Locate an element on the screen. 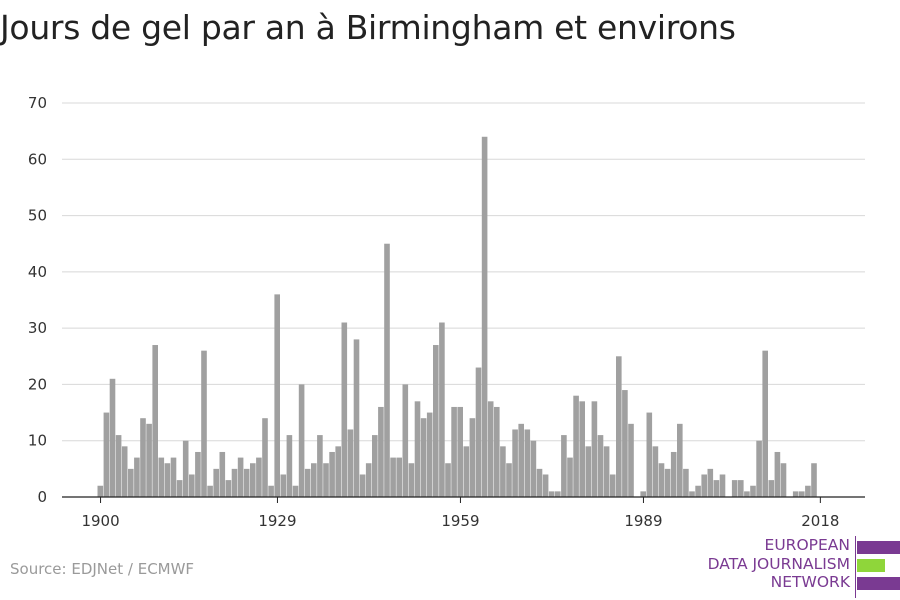  bar-1921 is located at coordinates (228, 488).